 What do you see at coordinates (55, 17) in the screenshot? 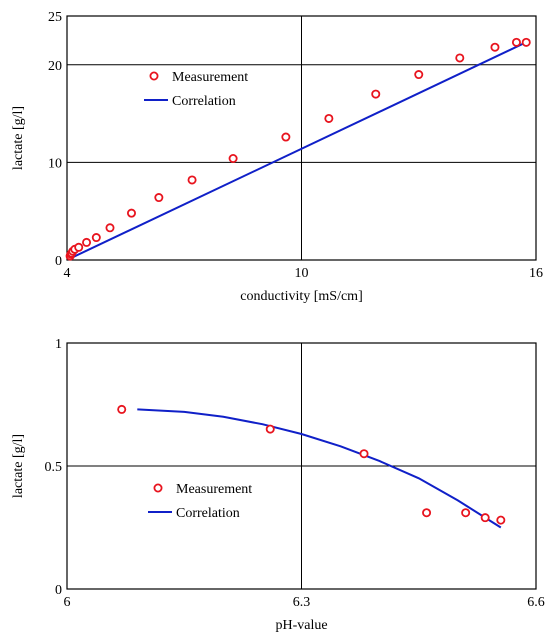
I see `y-tick-label: 25` at bounding box center [55, 17].